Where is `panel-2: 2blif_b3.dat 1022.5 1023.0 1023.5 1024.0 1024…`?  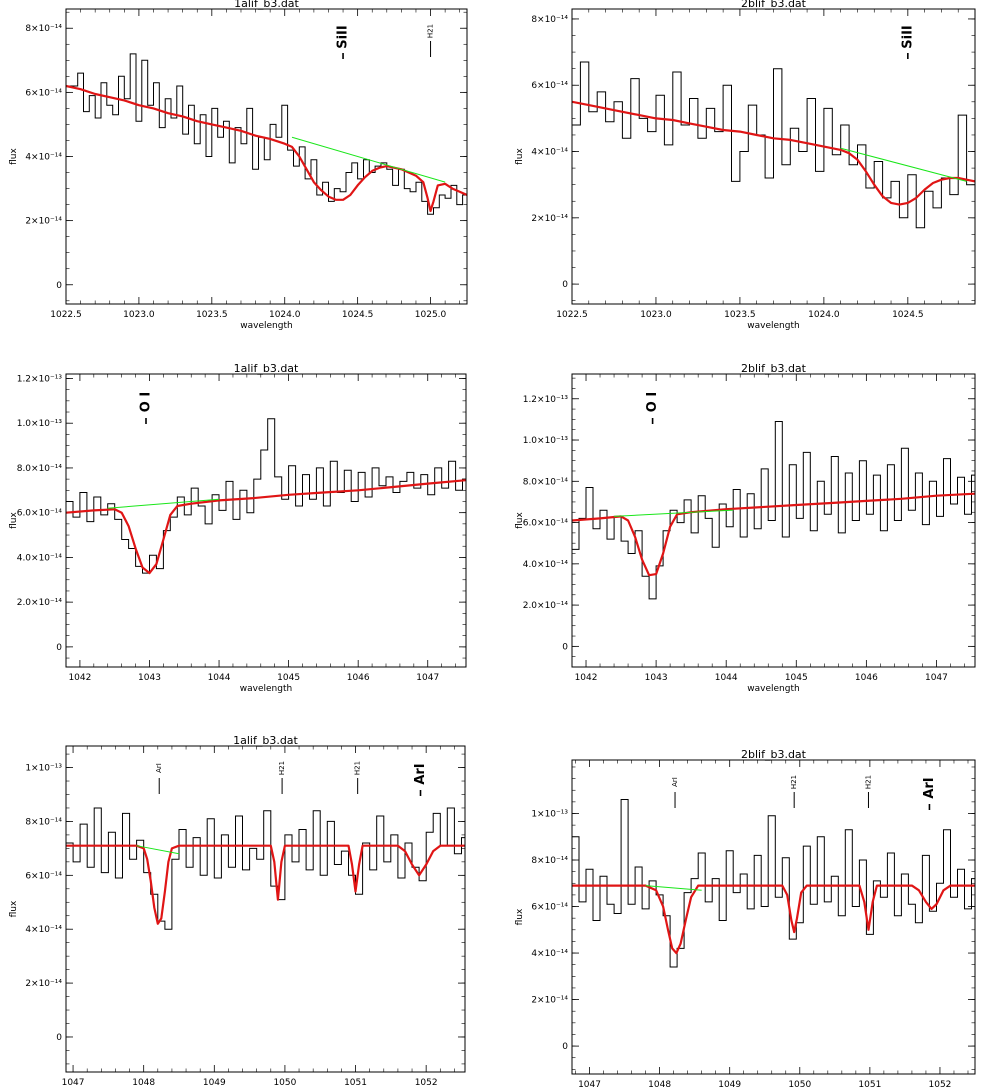 panel-2: 2blif_b3.dat 1022.5 1023.0 1023.5 1024.0 1024… is located at coordinates (745, 165).